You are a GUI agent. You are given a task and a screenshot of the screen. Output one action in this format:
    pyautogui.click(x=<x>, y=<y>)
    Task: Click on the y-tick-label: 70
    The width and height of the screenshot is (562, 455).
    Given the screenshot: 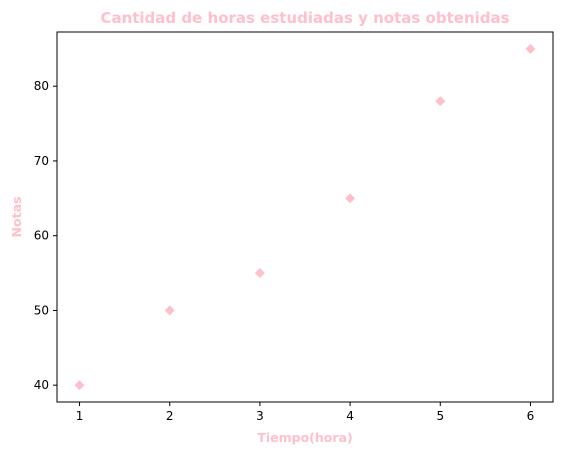 What is the action you would take?
    pyautogui.click(x=41, y=161)
    